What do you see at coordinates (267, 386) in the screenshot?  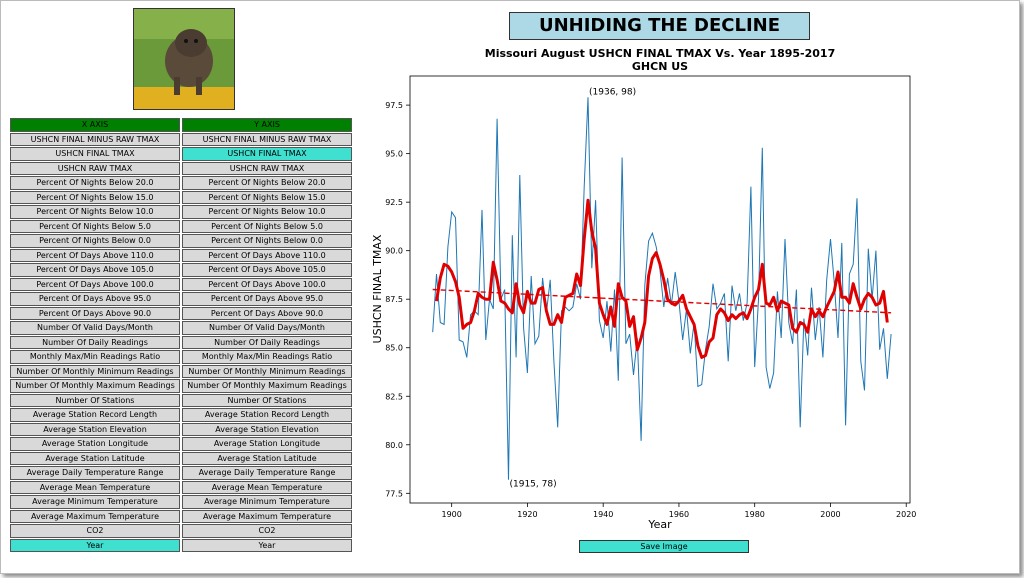 I see `y-option-number-of-monthly-maximum-readings: Number Of Monthly Maximum Readings` at bounding box center [267, 386].